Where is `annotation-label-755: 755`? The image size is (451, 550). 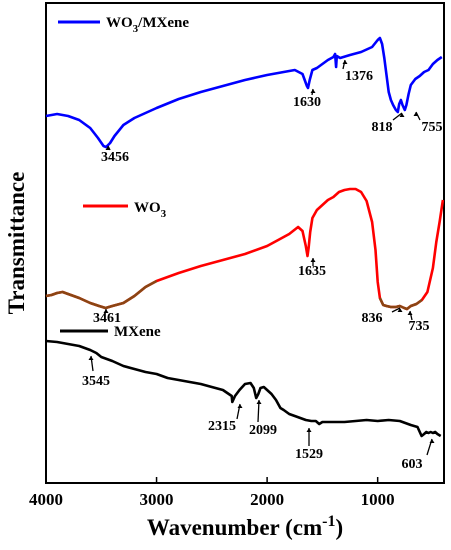 annotation-label-755: 755 is located at coordinates (432, 127).